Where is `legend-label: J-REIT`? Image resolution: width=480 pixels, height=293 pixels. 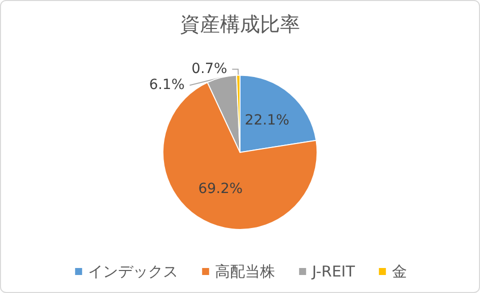
legend-label: J-REIT is located at coordinates (333, 271).